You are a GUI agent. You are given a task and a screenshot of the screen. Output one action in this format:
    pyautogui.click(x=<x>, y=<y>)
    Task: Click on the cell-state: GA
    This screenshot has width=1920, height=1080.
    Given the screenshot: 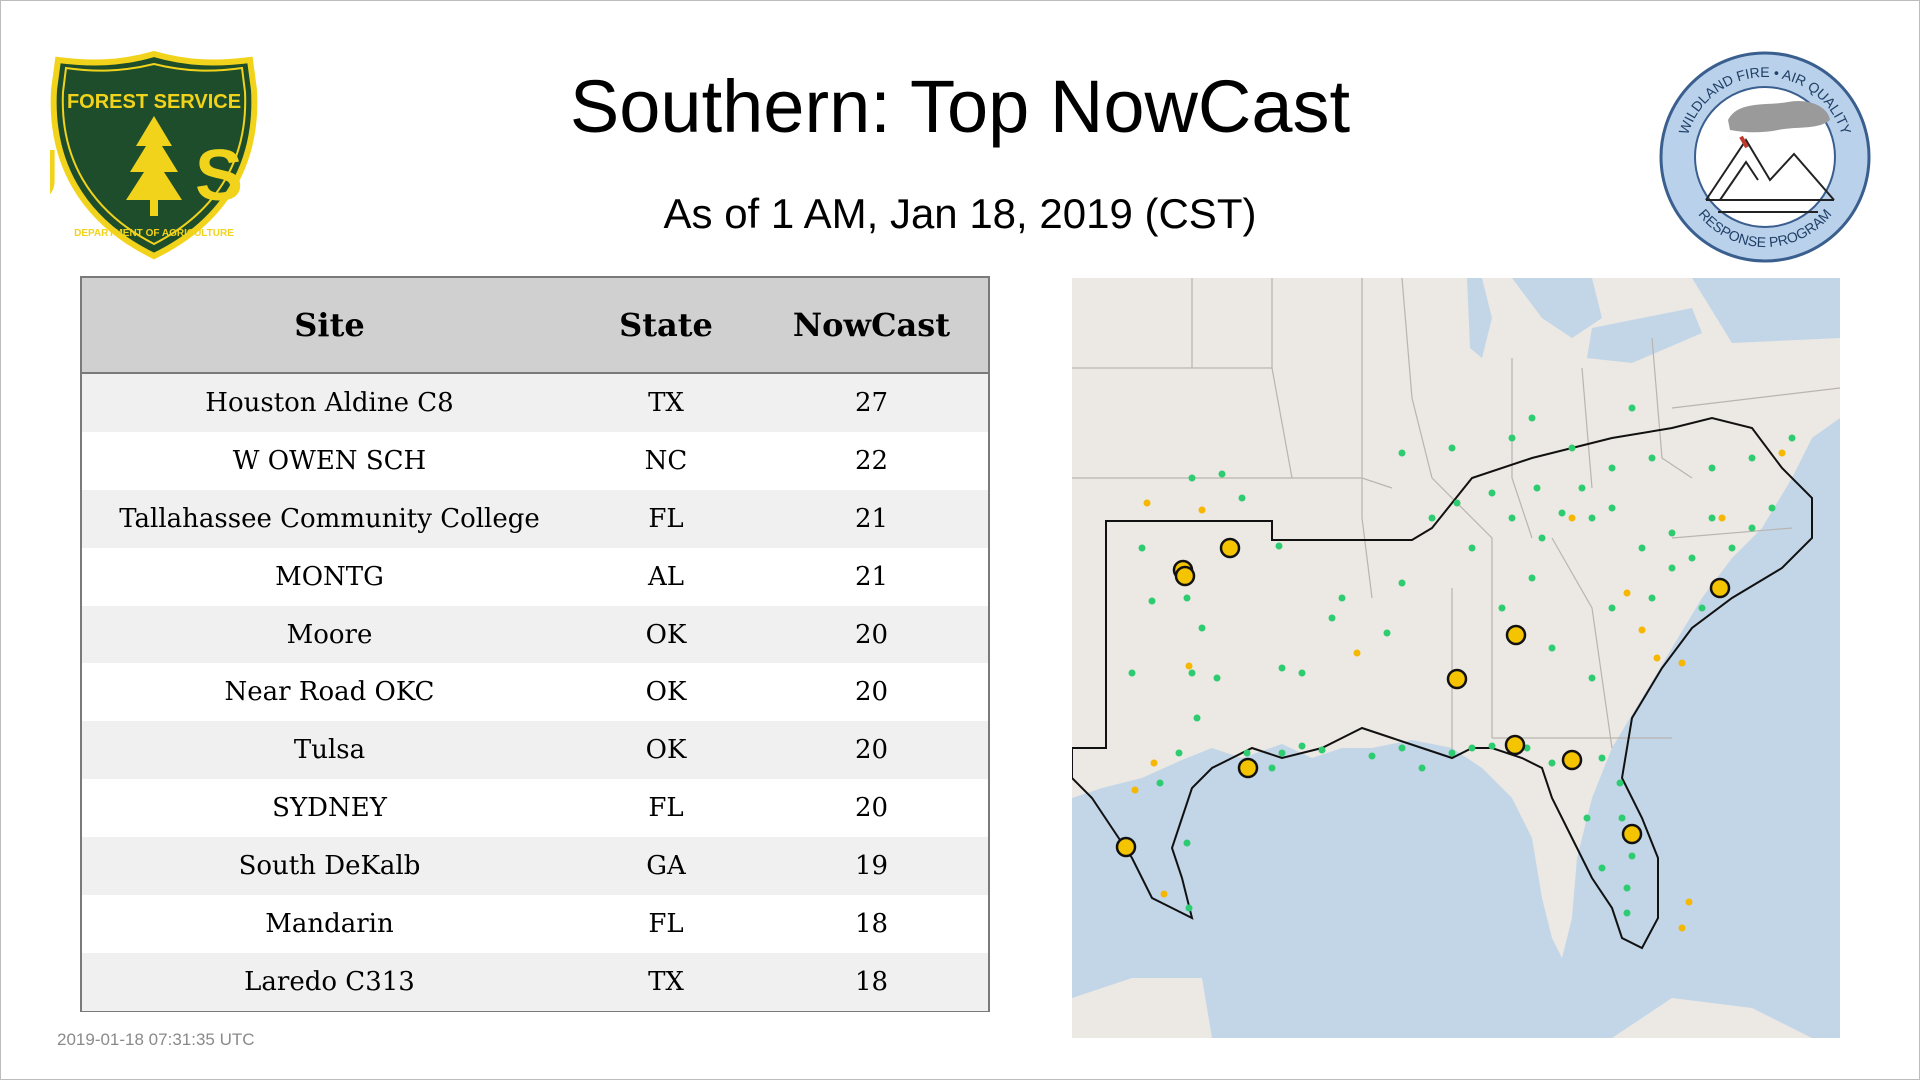 What is the action you would take?
    pyautogui.click(x=666, y=866)
    